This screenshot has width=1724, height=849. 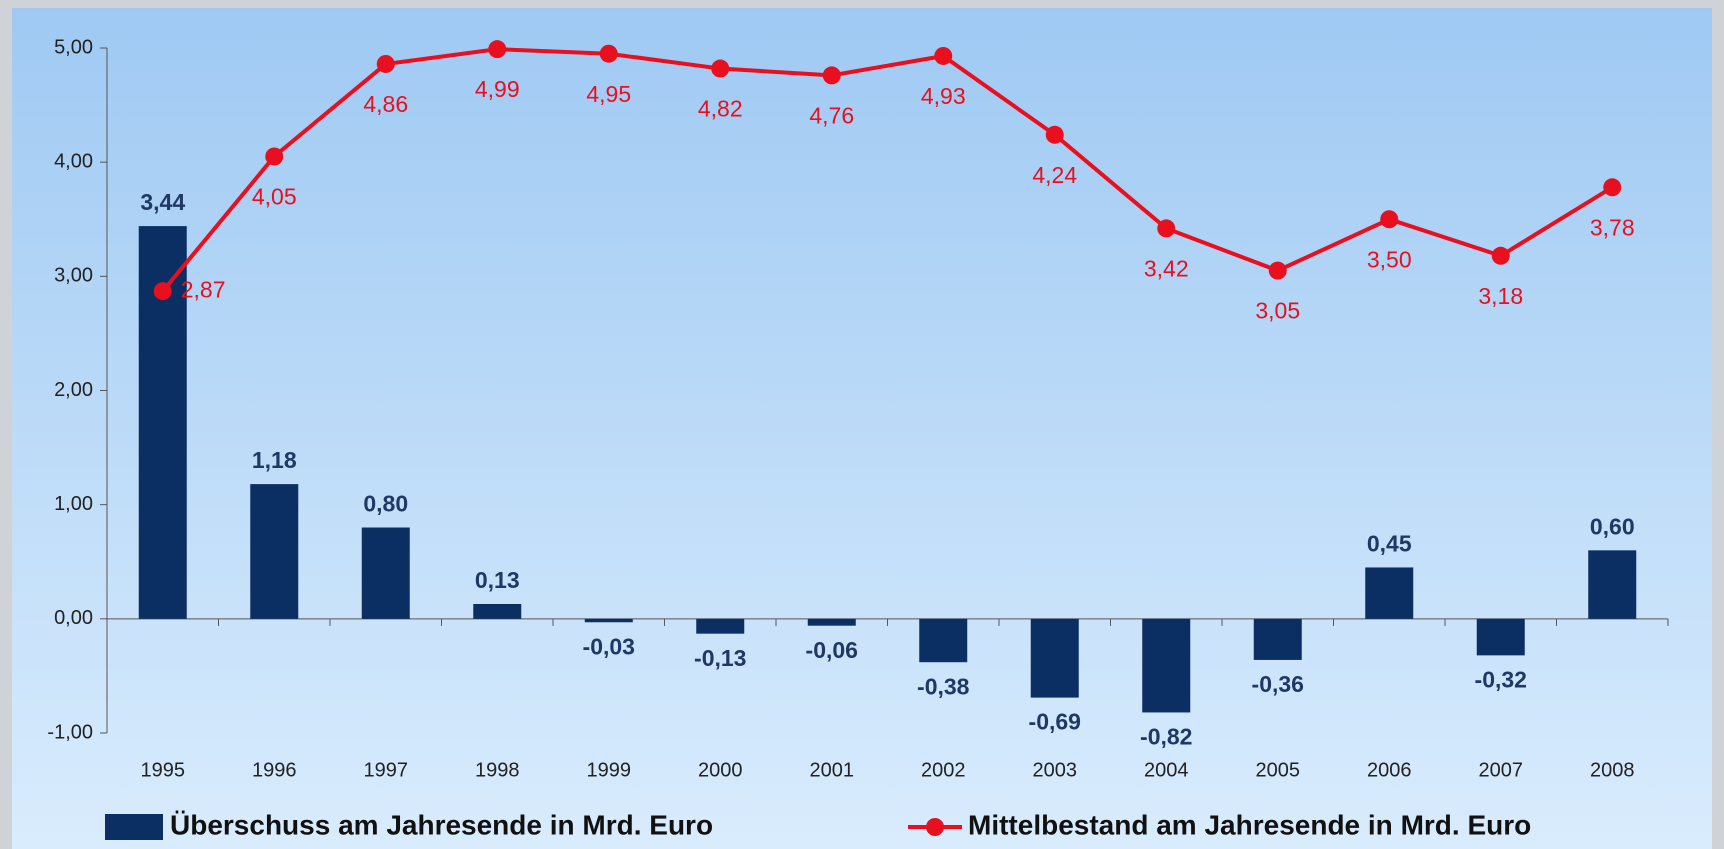 What do you see at coordinates (720, 770) in the screenshot?
I see `x-tick-label: 2000` at bounding box center [720, 770].